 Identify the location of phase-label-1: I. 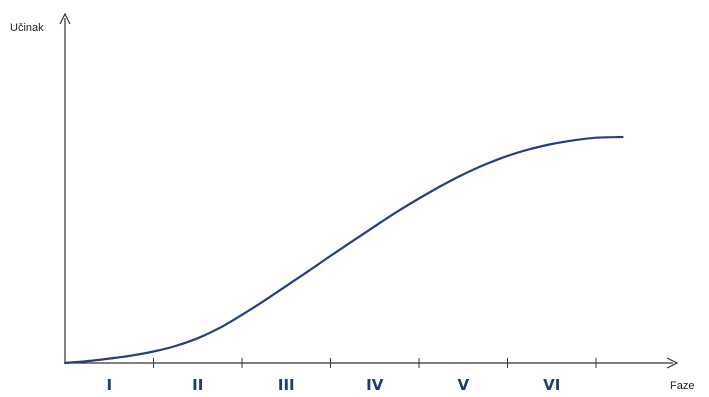
(109, 385).